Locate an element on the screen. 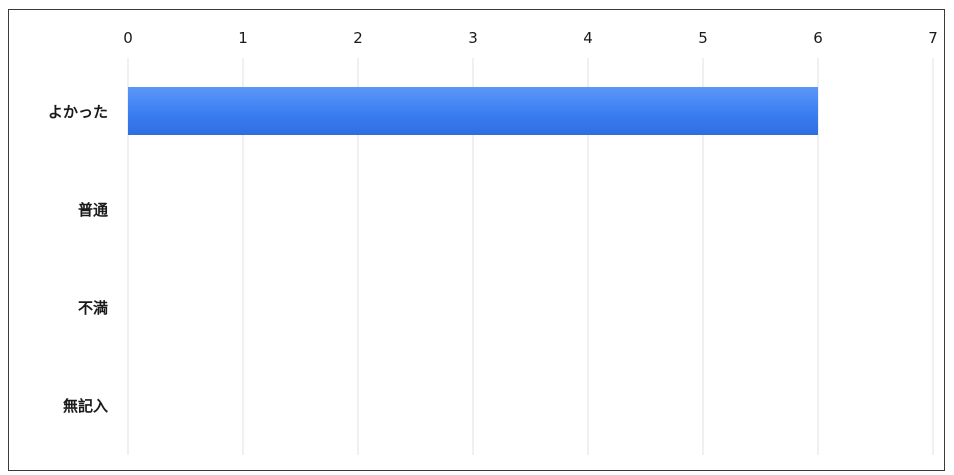 Image resolution: width=954 pixels, height=475 pixels. x-tick-label-5: 5 is located at coordinates (703, 38).